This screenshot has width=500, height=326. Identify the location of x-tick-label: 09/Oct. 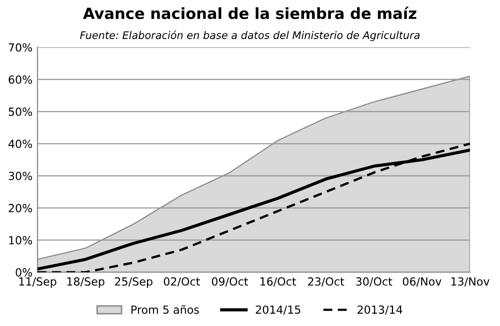
(230, 282).